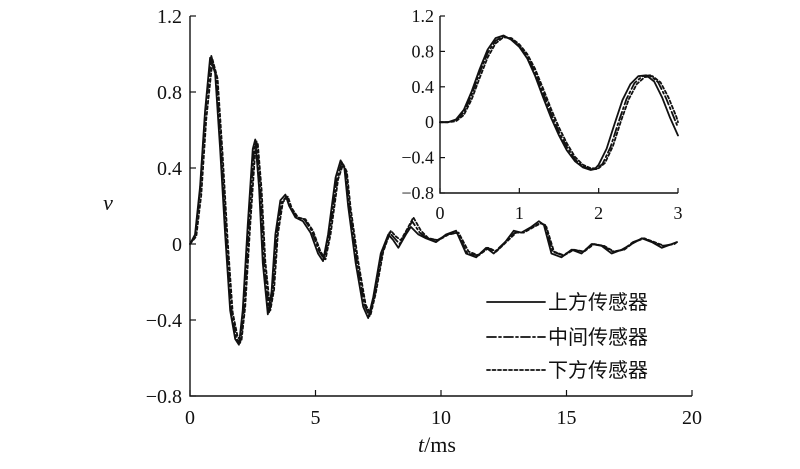 Image resolution: width=800 pixels, height=469 pixels. Describe the element at coordinates (567, 418) in the screenshot. I see `x-tick-label: 15` at that location.